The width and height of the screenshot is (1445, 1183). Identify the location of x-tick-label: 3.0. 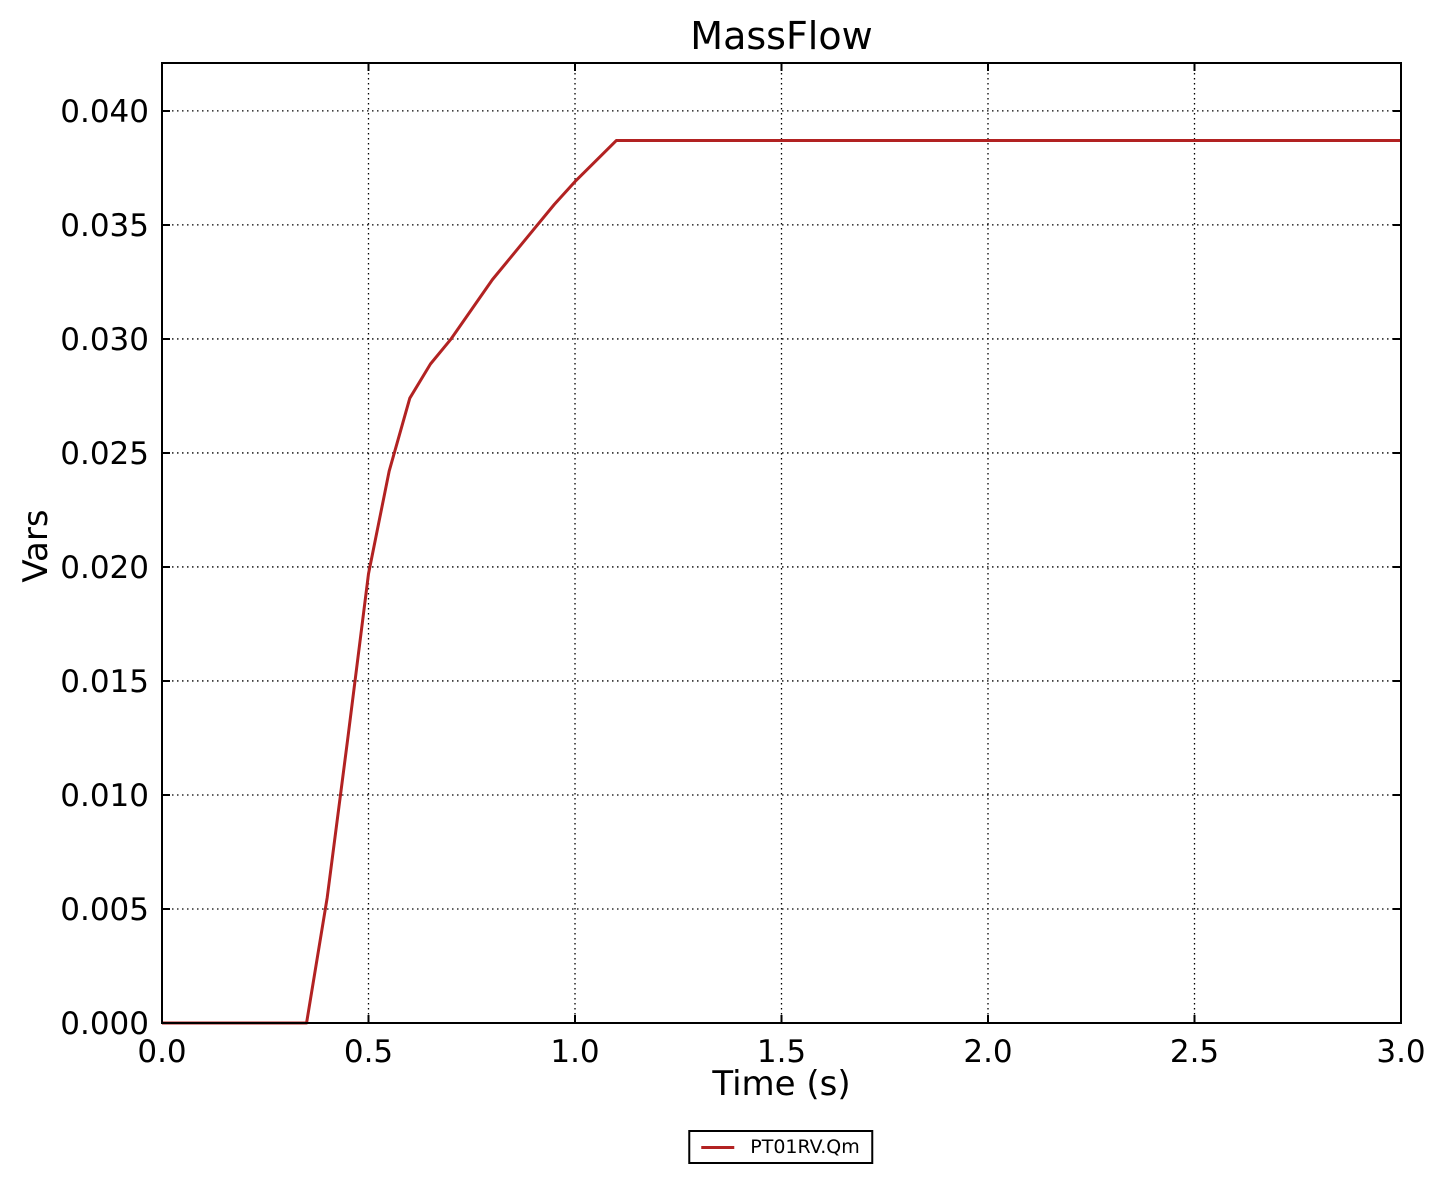
(1400, 1052).